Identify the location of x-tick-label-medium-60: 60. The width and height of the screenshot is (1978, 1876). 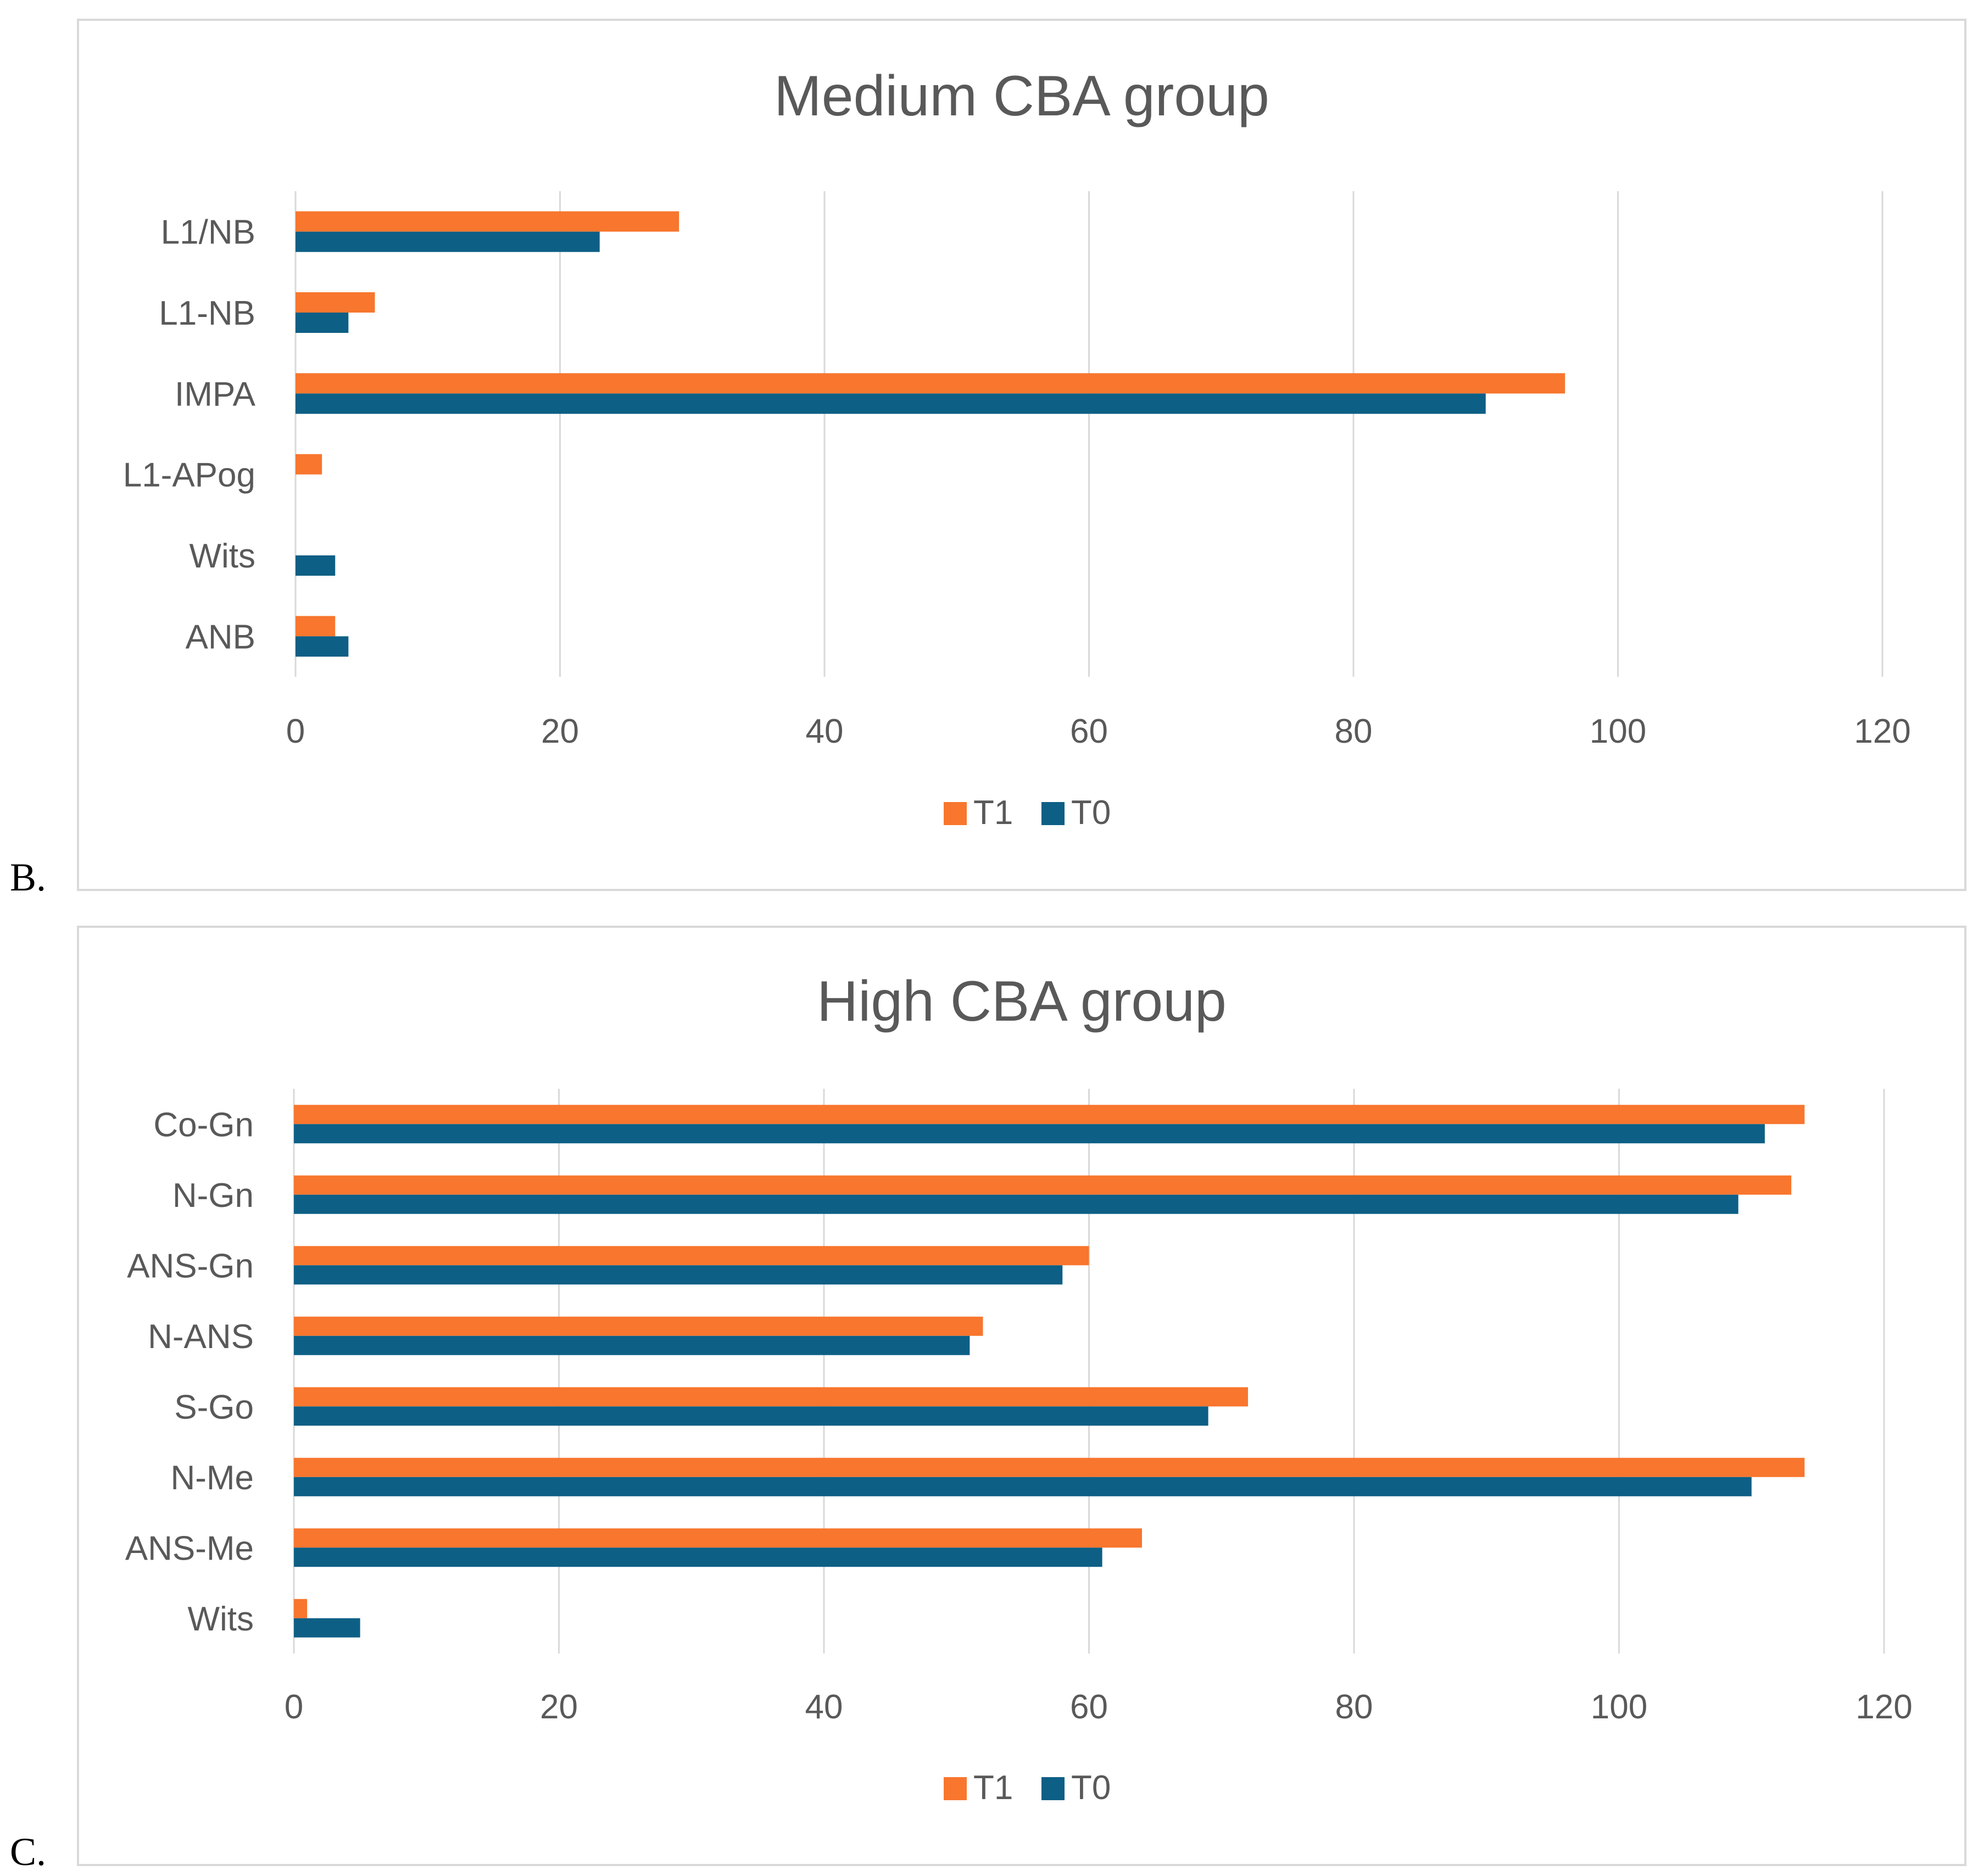
(1089, 731).